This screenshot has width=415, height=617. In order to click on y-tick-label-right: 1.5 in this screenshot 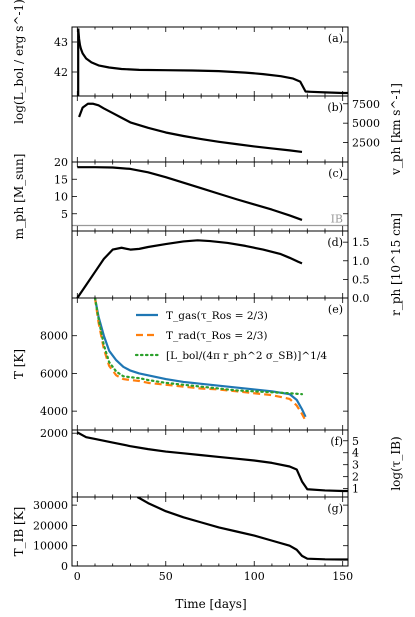, I will do `click(361, 242)`.